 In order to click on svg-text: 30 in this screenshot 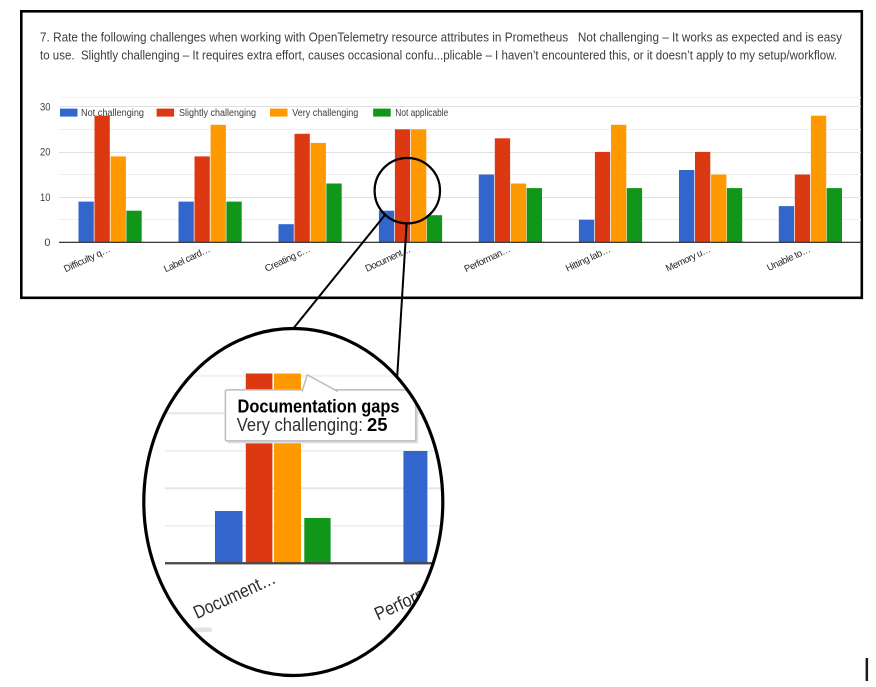, I will do `click(45, 108)`.